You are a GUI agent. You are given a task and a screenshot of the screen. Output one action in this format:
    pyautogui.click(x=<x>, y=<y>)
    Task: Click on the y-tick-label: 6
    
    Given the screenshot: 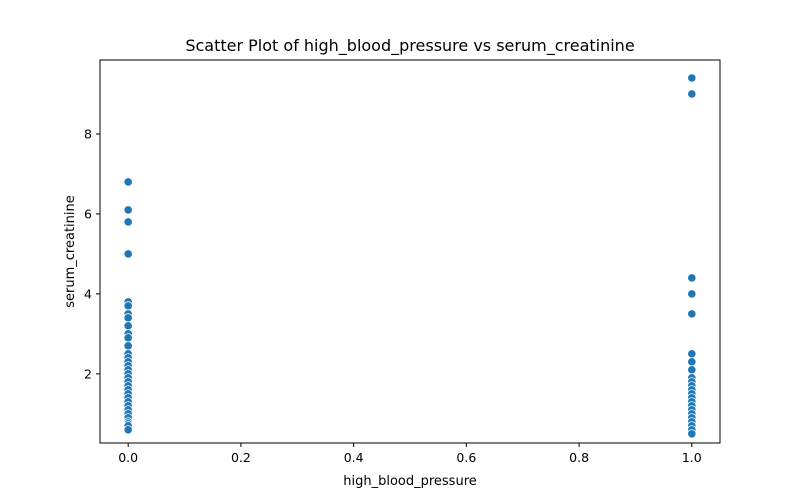 What is the action you would take?
    pyautogui.click(x=88, y=213)
    